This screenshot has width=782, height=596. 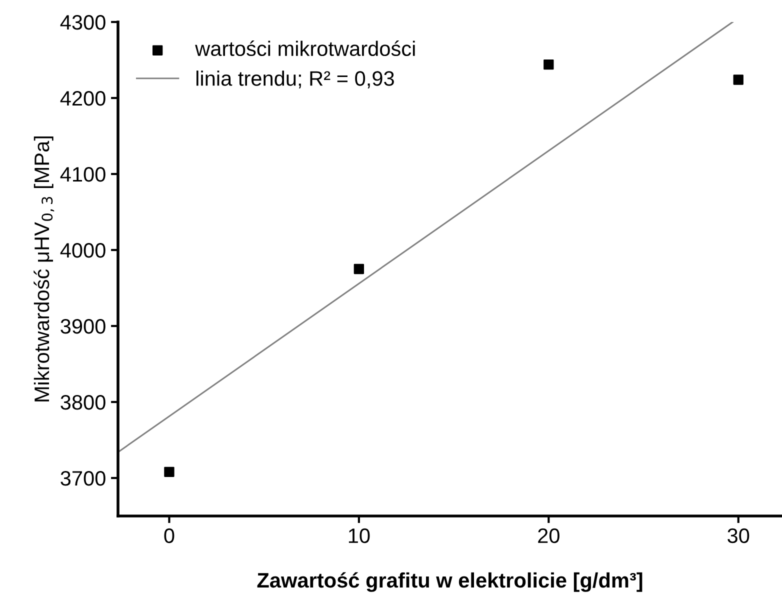 I want to click on legend-label: wartości mikrotwardości, so click(x=305, y=48).